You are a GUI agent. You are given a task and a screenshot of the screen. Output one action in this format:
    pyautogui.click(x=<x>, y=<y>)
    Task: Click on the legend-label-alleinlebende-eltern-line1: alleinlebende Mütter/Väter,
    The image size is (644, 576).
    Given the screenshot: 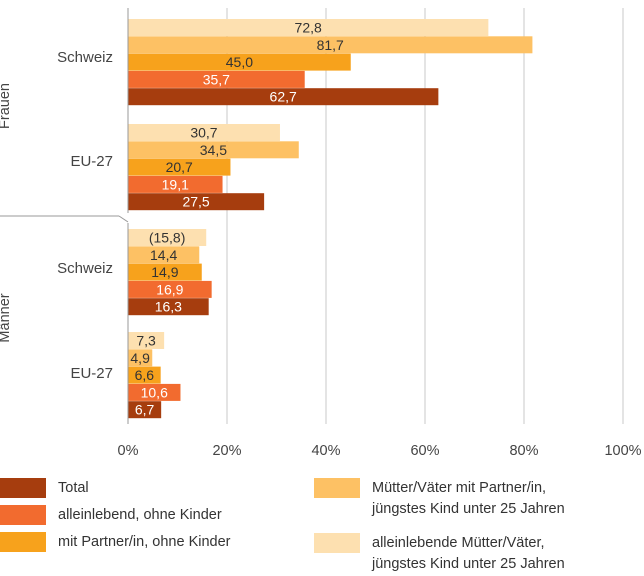 What is the action you would take?
    pyautogui.click(x=458, y=543)
    